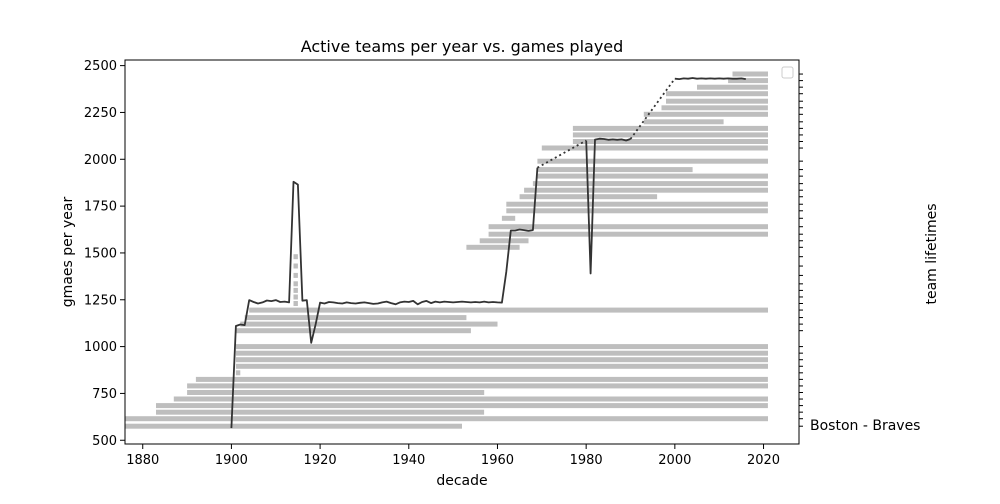  What do you see at coordinates (100, 300) in the screenshot?
I see `y-tick-label-1250: 1250` at bounding box center [100, 300].